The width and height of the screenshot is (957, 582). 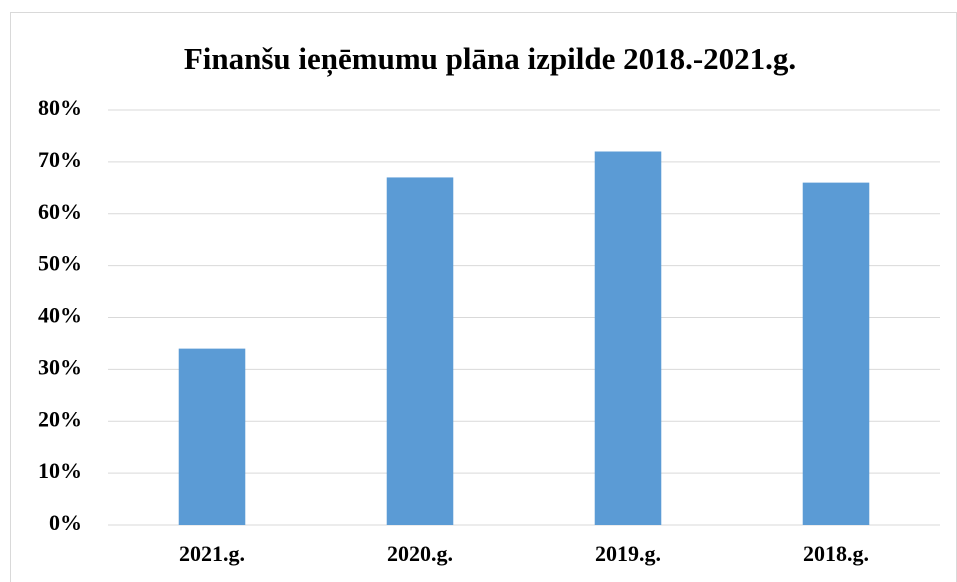 I want to click on y-tick-label: 70%, so click(x=60, y=159).